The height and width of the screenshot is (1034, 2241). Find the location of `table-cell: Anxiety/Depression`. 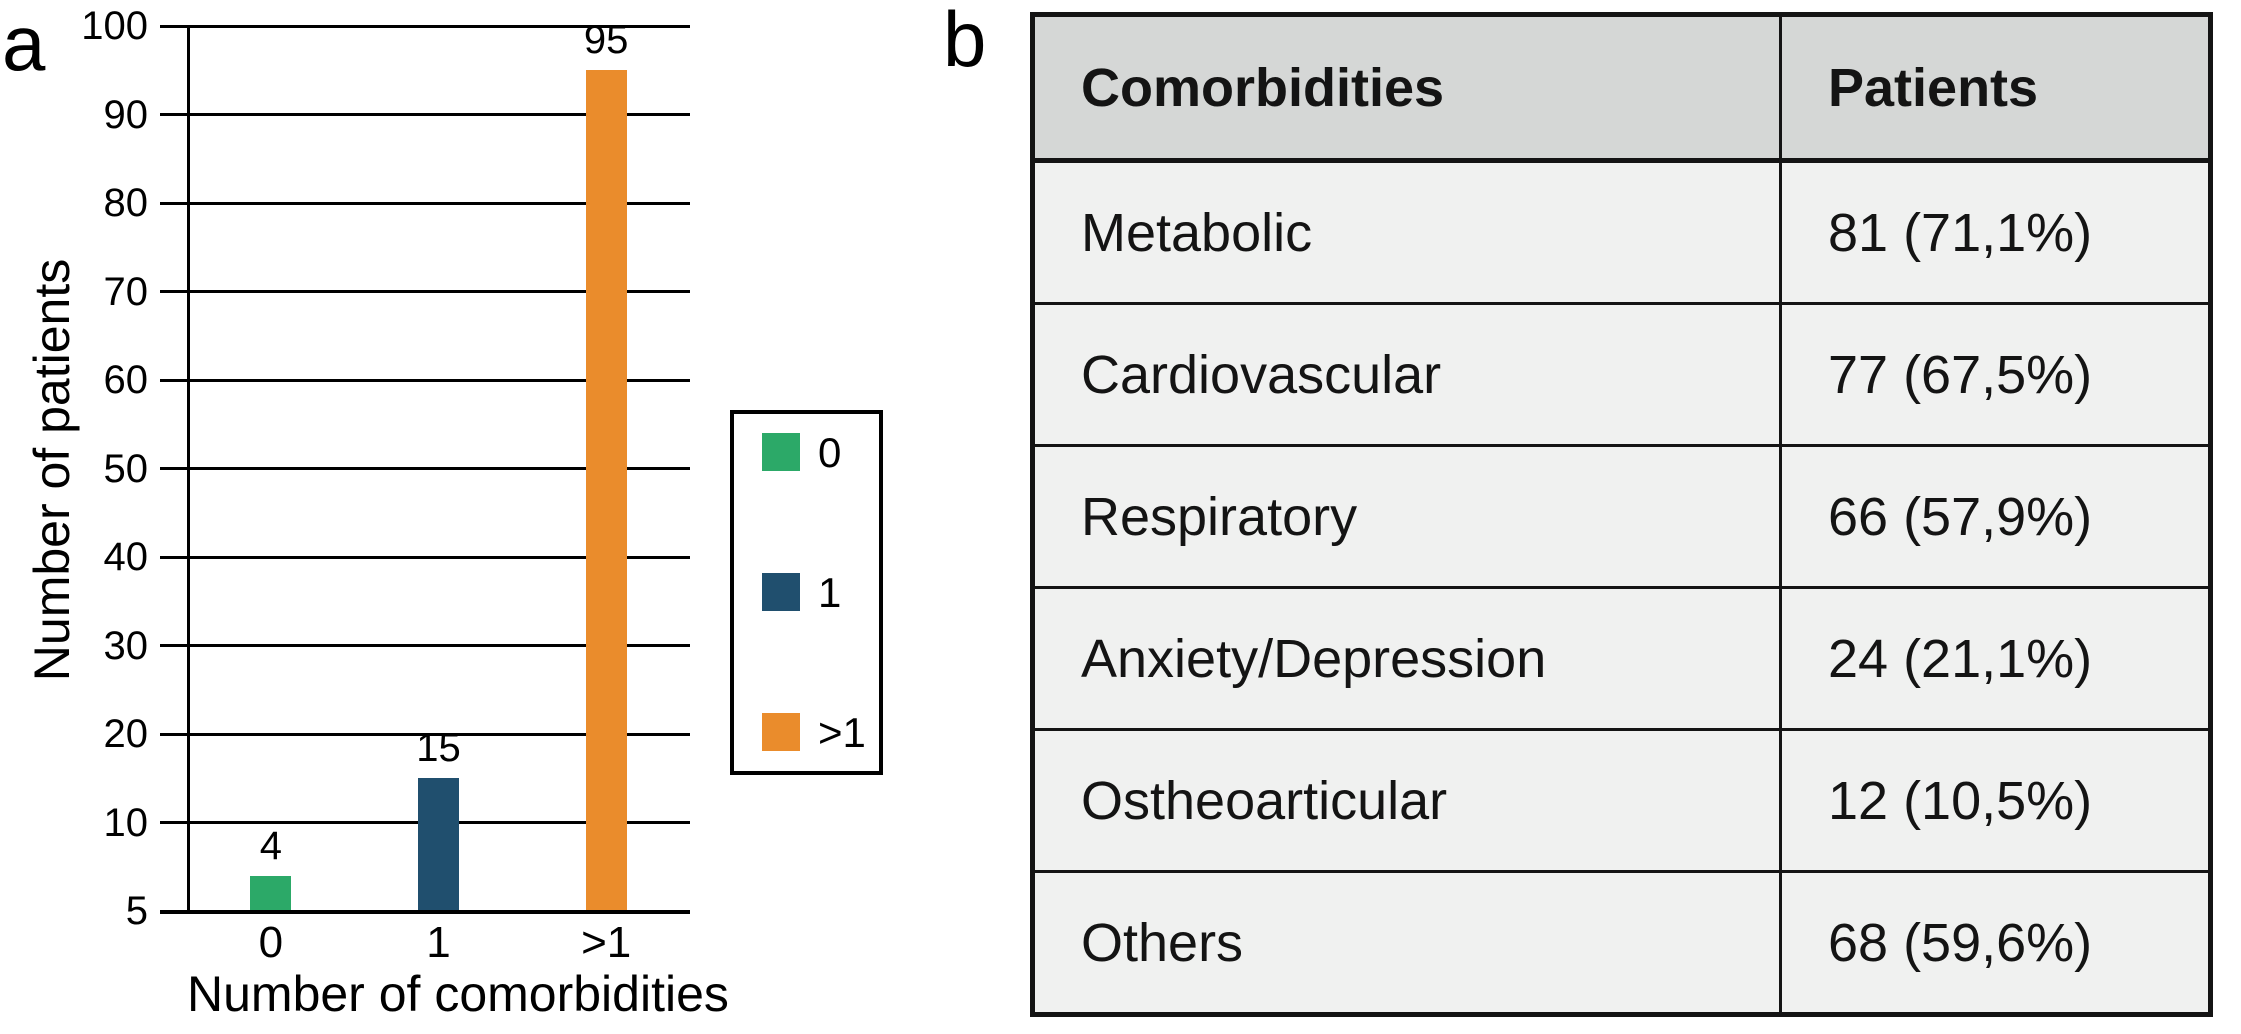

table-cell: Anxiety/Depression is located at coordinates (1406, 658).